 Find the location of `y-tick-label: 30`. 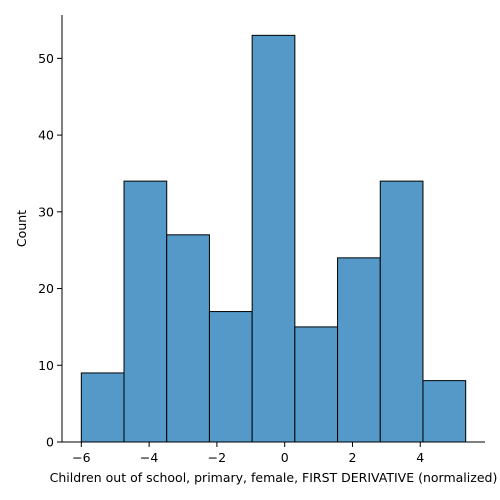

y-tick-label: 30 is located at coordinates (46, 211).